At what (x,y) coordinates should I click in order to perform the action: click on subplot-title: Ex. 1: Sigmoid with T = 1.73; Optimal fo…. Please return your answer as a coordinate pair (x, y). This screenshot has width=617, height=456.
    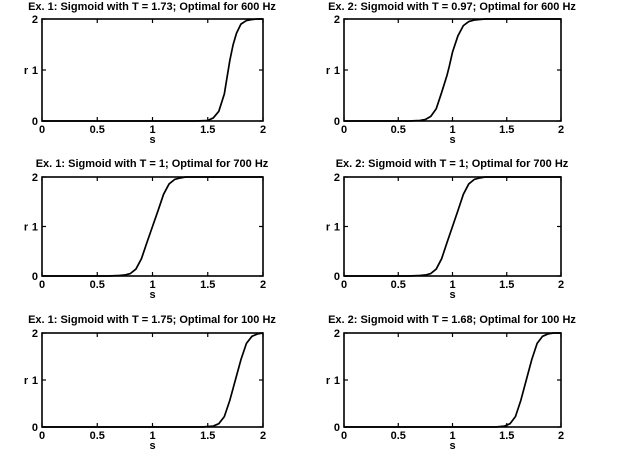
    Looking at the image, I should click on (152, 7).